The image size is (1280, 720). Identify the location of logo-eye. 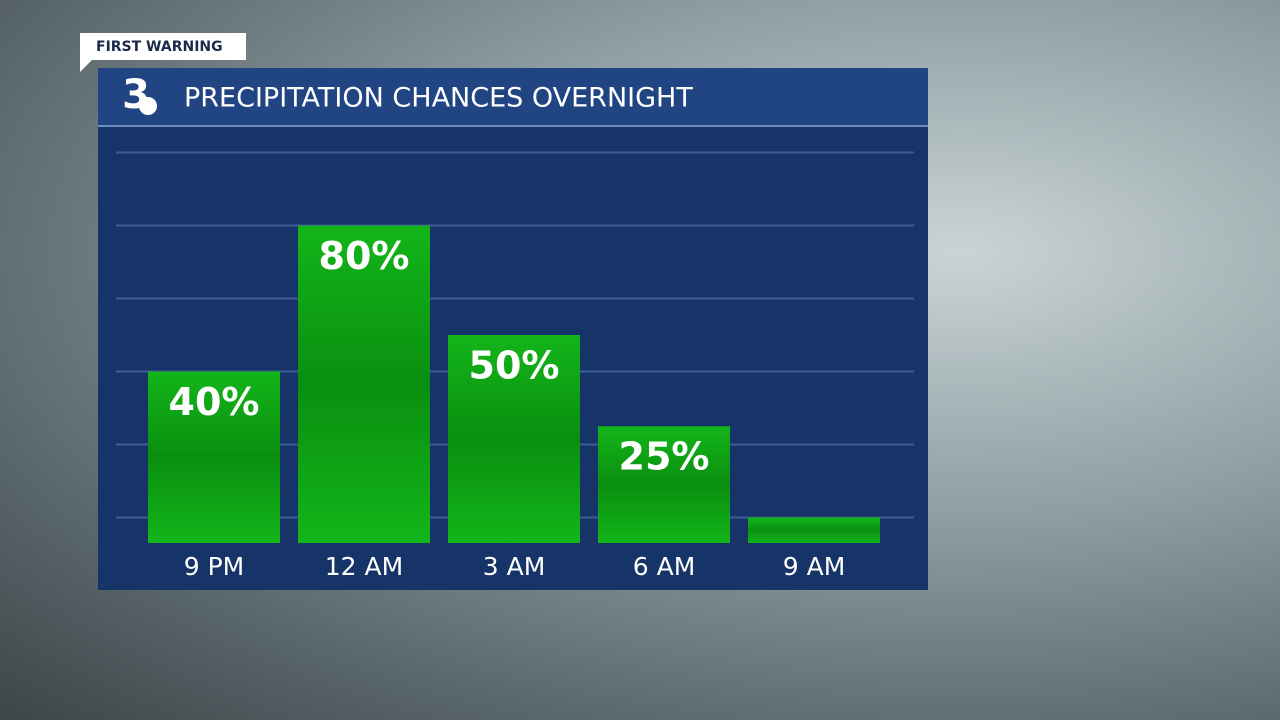
(148, 106).